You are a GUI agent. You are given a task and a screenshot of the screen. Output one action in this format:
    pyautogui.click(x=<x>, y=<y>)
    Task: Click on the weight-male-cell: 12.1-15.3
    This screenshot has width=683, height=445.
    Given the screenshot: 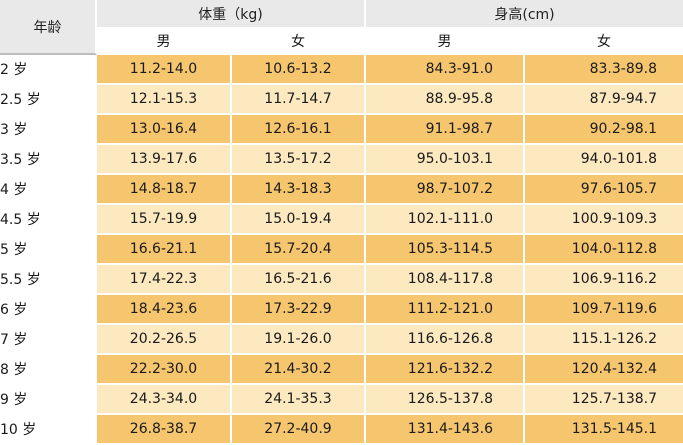 What is the action you would take?
    pyautogui.click(x=164, y=100)
    